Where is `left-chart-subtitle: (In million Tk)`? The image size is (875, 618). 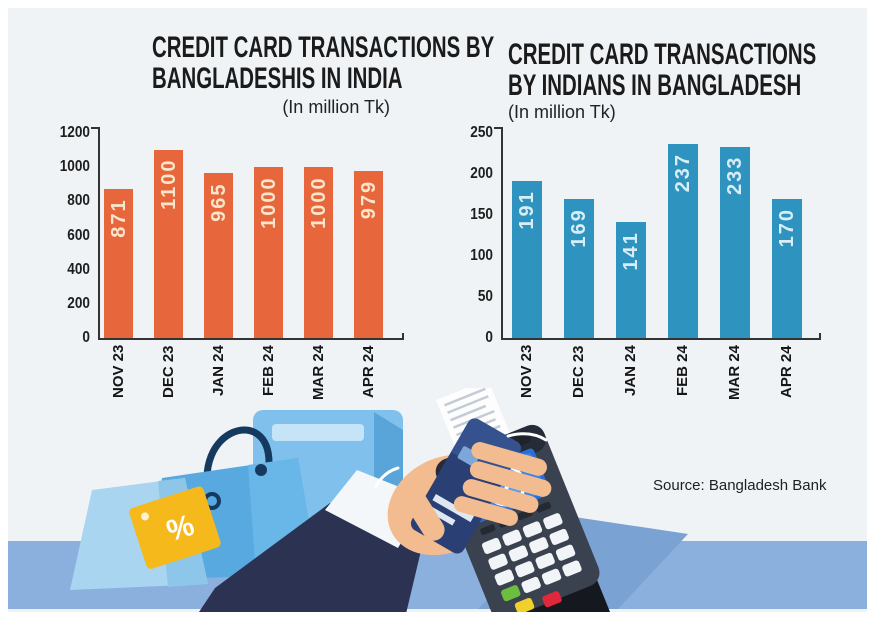
left-chart-subtitle: (In million Tk) is located at coordinates (336, 107).